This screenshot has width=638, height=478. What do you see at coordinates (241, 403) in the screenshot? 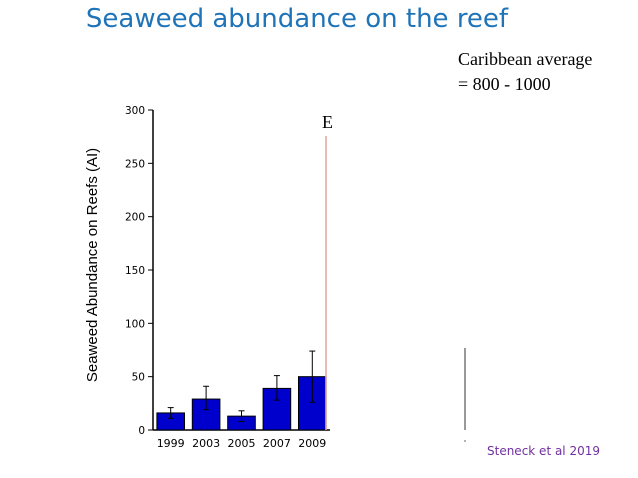
I see `bars` at bounding box center [241, 403].